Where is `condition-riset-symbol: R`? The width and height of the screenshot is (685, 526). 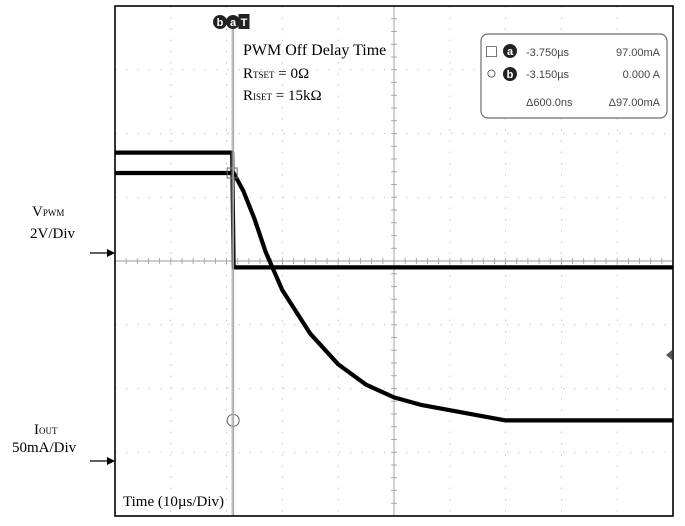 condition-riset-symbol: R is located at coordinates (248, 96).